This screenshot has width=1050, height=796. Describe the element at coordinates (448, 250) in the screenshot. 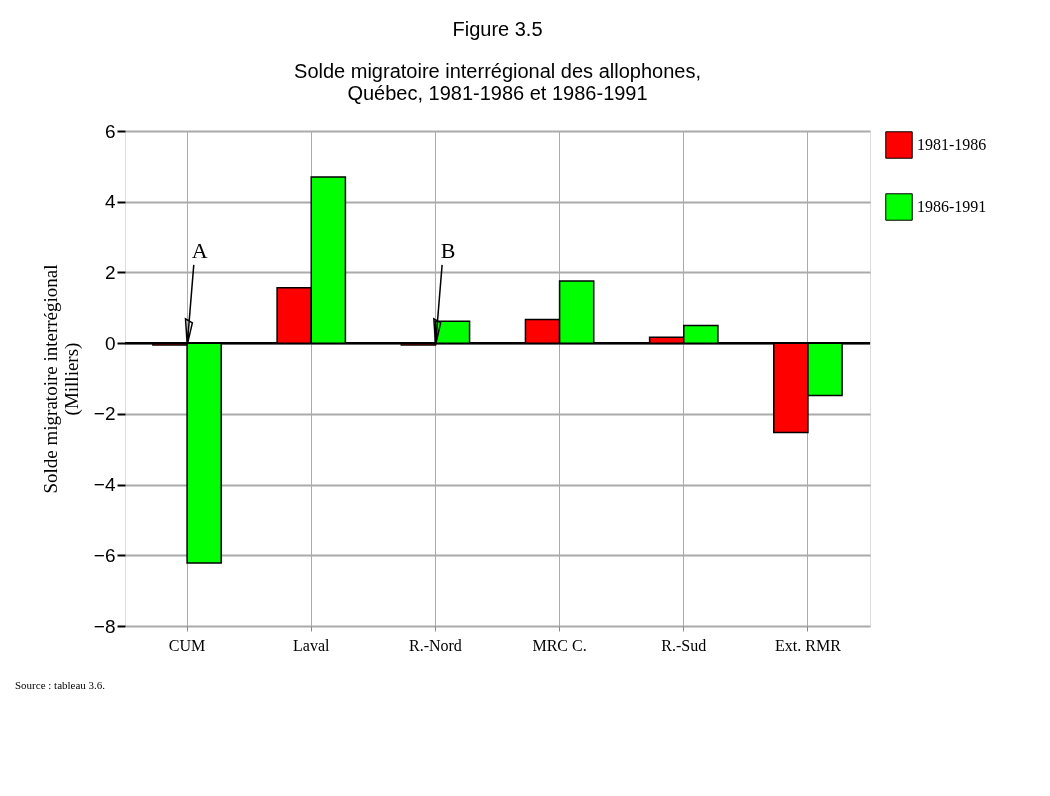

I see `annotation: B` at that location.